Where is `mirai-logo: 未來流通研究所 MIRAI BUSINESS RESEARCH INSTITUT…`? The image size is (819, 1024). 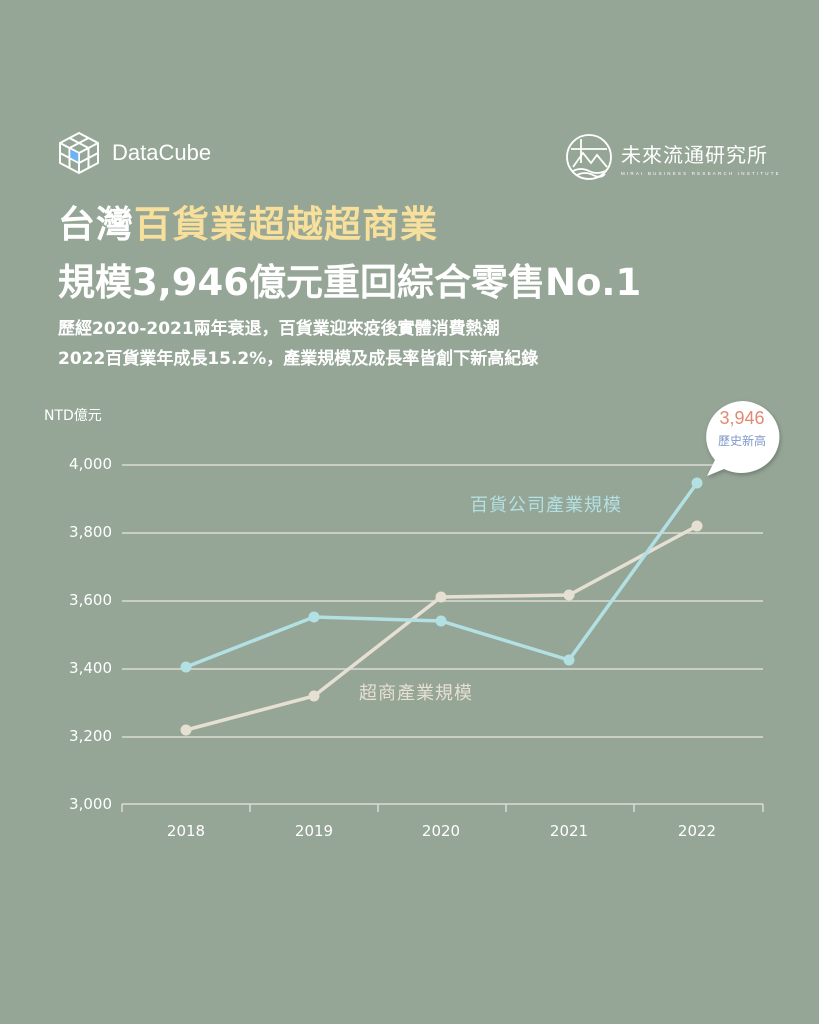
mirai-logo: 未來流通研究所 MIRAI BUSINESS RESEARCH INSTITUT… is located at coordinates (673, 157).